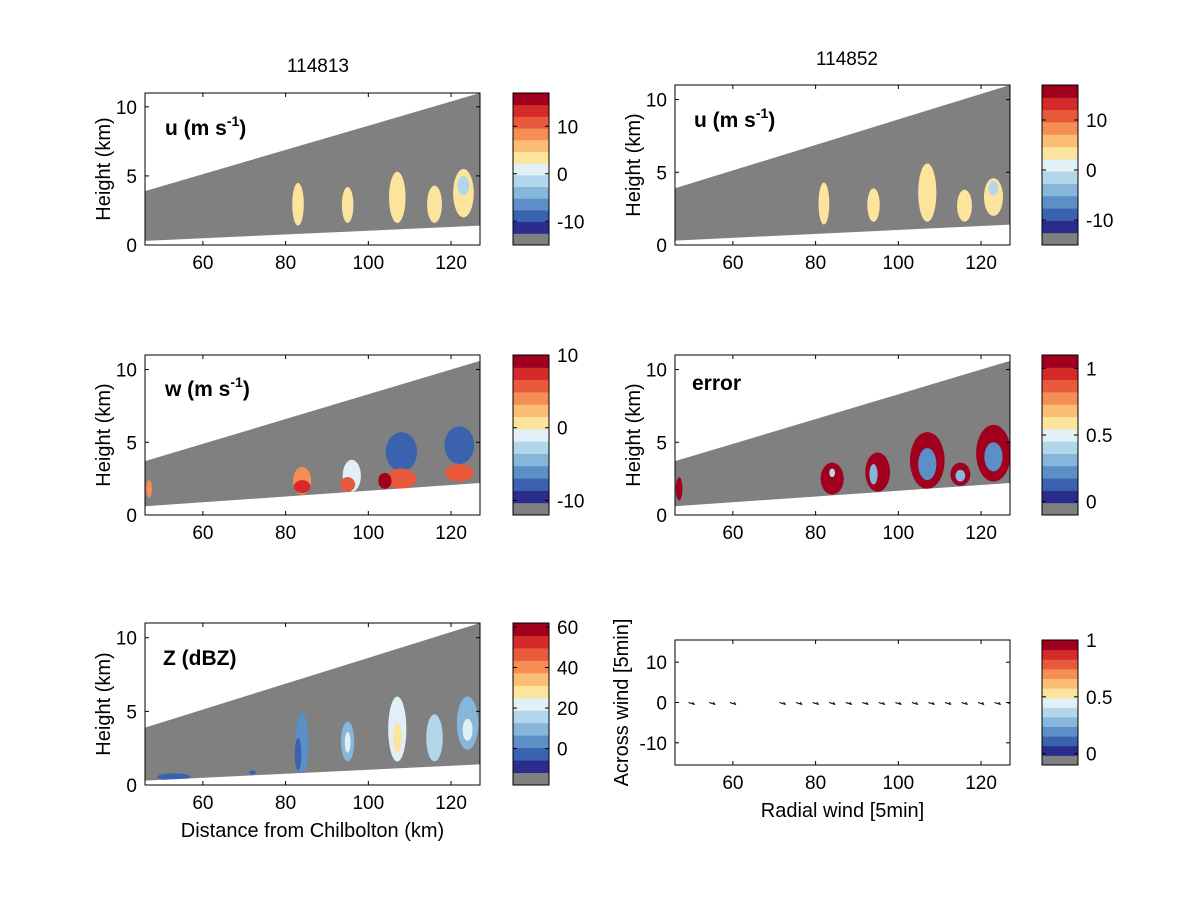 This screenshot has height=900, width=1200. I want to click on column-titles: 114813 114852, so click(582, 63).